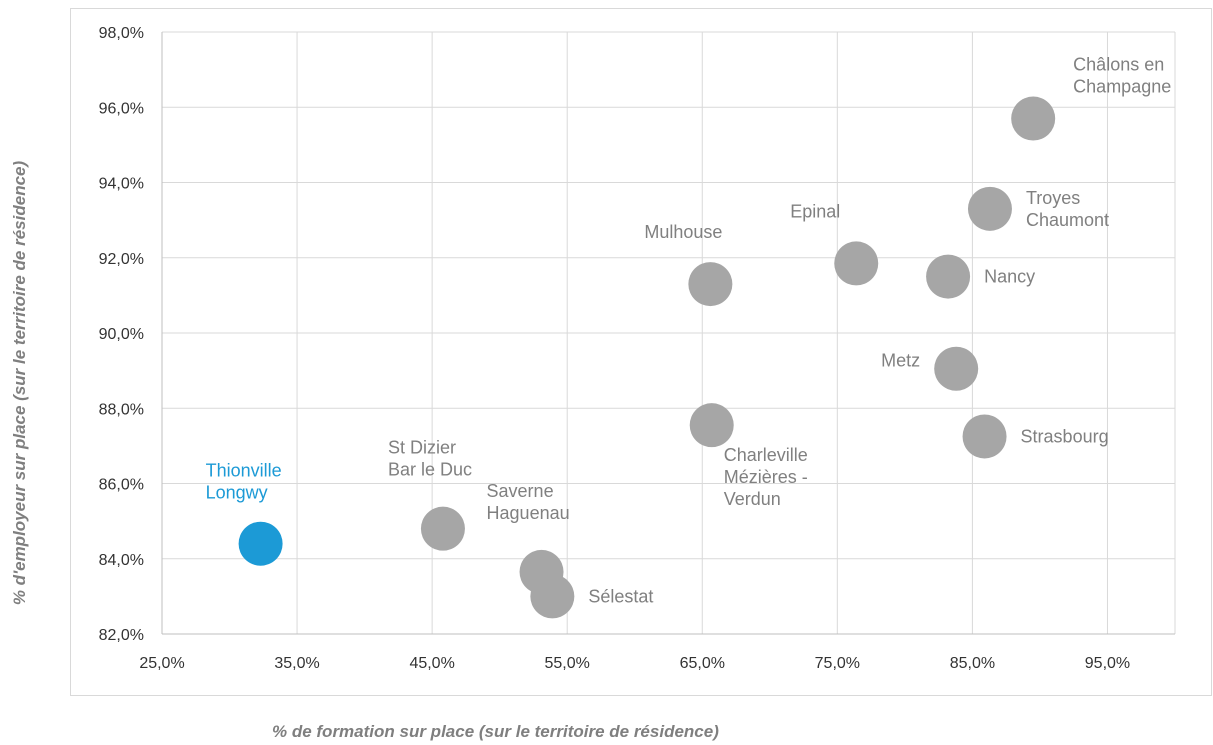  What do you see at coordinates (528, 513) in the screenshot?
I see `point-label-line: Haguenau` at bounding box center [528, 513].